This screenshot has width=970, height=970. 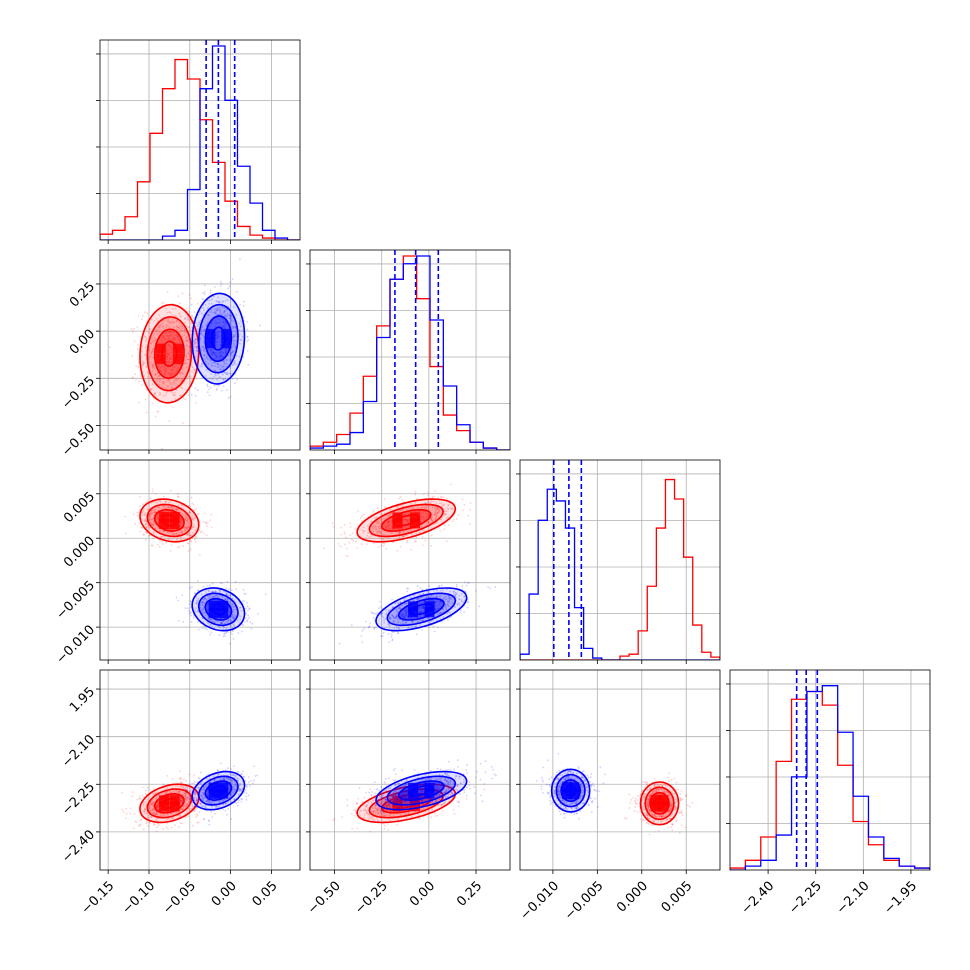 I want to click on density-core-block, so click(x=210, y=343).